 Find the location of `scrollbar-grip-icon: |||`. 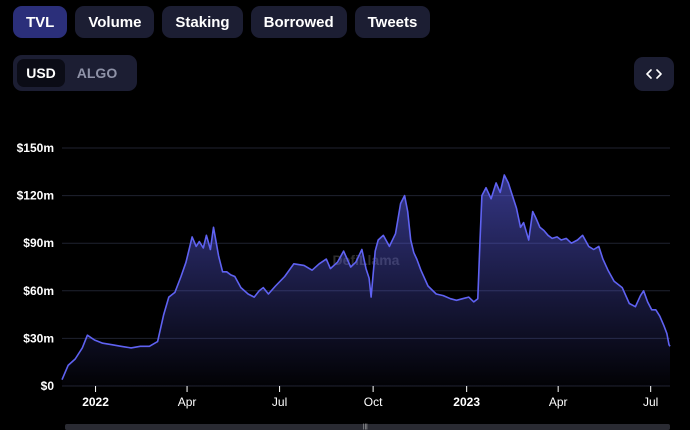

scrollbar-grip-icon: ||| is located at coordinates (365, 427).